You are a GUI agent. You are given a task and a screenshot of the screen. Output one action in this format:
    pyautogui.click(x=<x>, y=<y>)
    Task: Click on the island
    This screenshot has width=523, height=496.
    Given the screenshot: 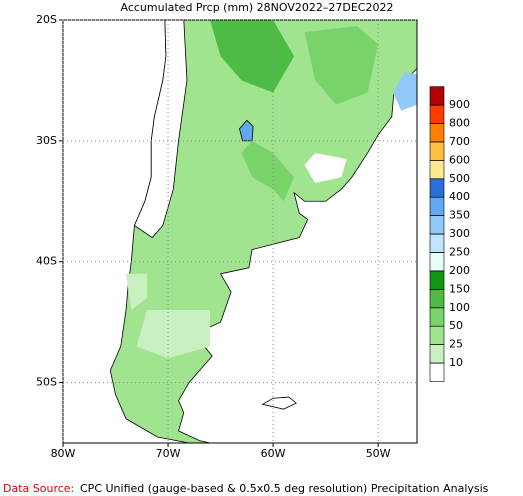 What is the action you would take?
    pyautogui.click(x=279, y=403)
    